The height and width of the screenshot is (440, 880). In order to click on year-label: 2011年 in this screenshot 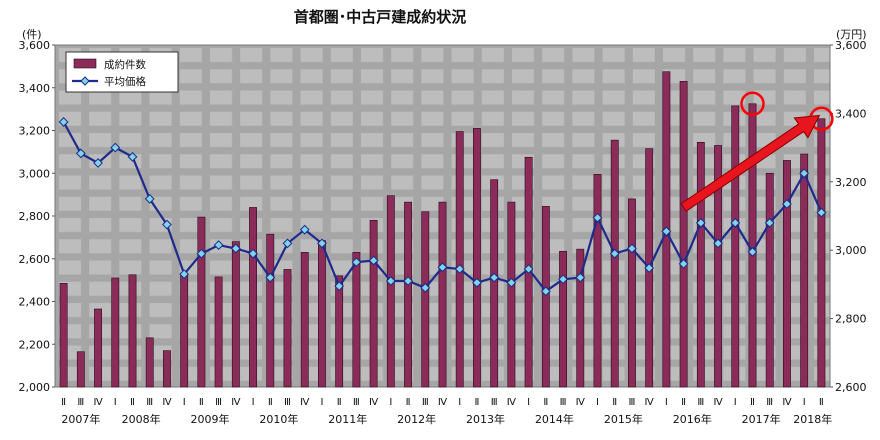, I will do `click(347, 419)`.